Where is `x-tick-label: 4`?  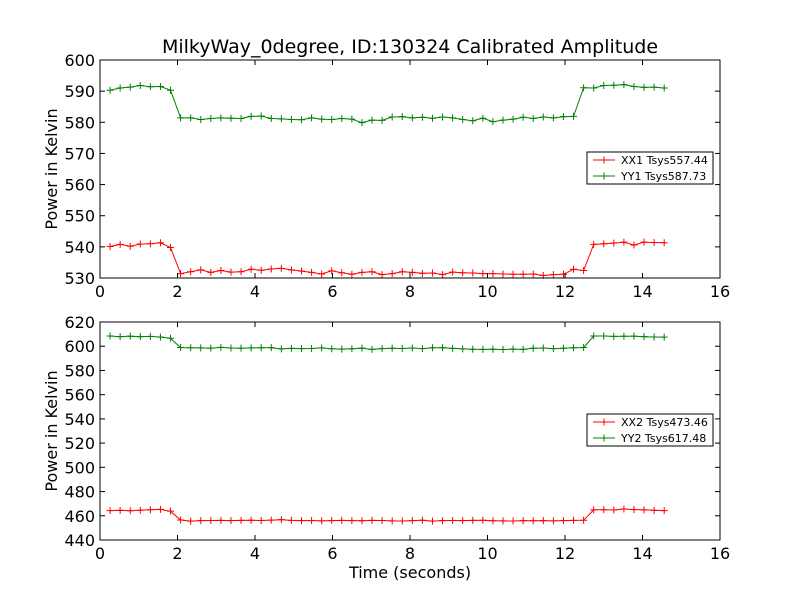 x-tick-label: 4 is located at coordinates (255, 291).